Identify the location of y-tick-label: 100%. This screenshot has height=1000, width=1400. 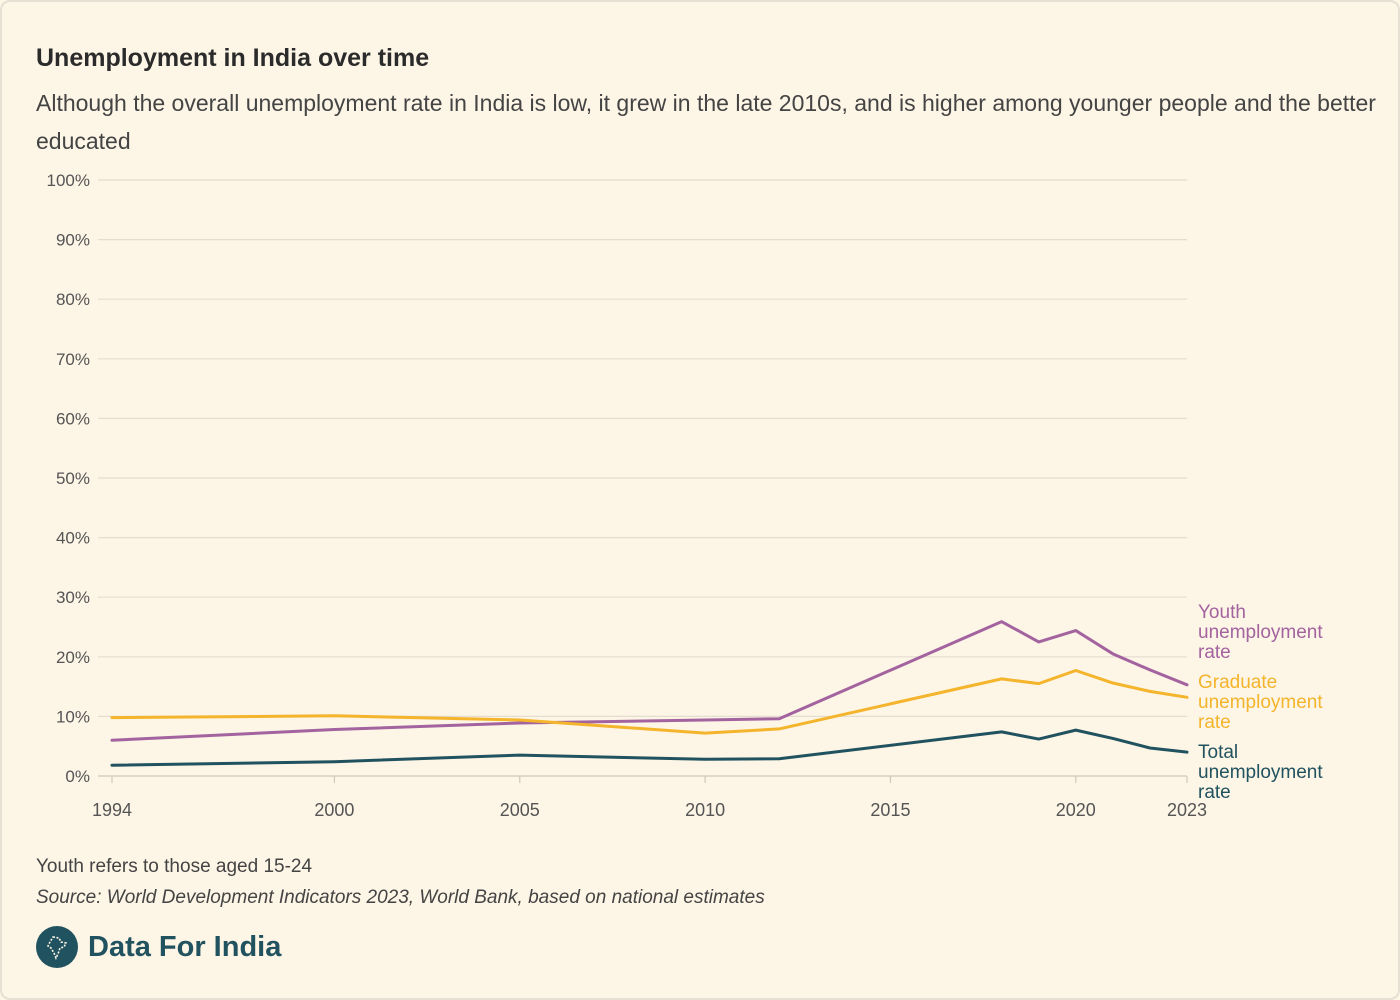
(68, 180).